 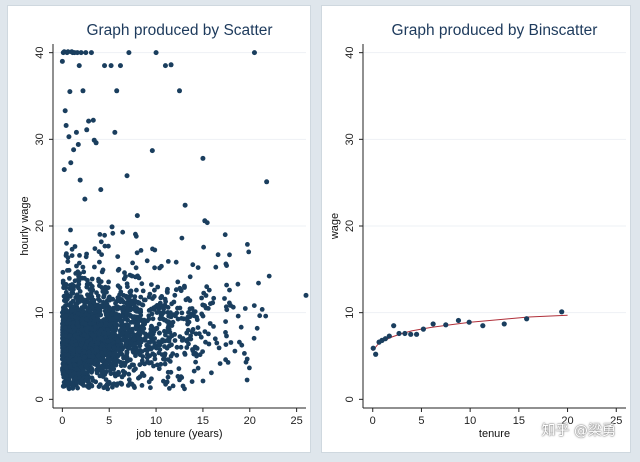 I want to click on y-tick-label: 30, so click(x=40, y=139).